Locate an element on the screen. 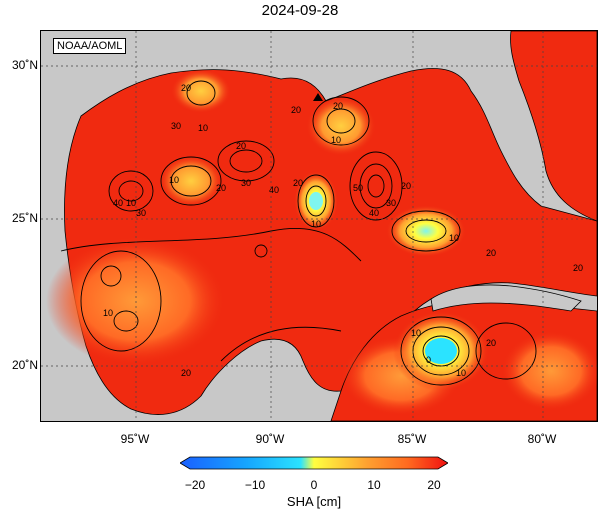  colorbar-tick: −20 is located at coordinates (195, 485).